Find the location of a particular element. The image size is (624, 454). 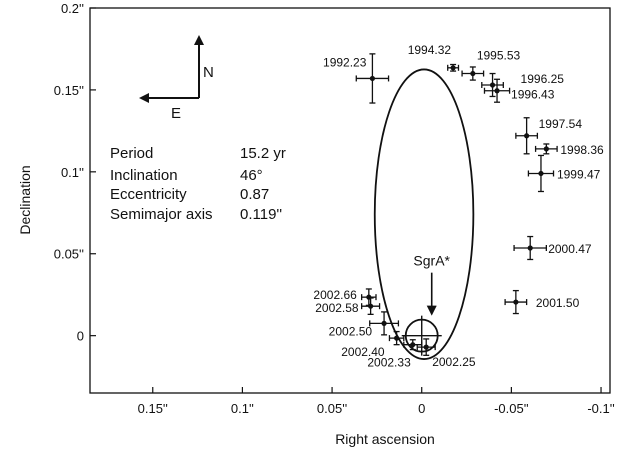

orbit-ellipse is located at coordinates (424, 214).